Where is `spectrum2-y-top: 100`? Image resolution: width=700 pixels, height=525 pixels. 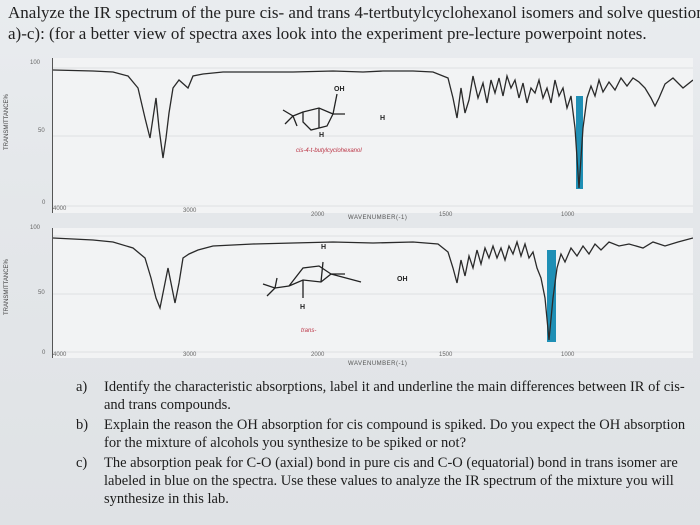
spectrum2-y-top: 100 is located at coordinates (35, 228).